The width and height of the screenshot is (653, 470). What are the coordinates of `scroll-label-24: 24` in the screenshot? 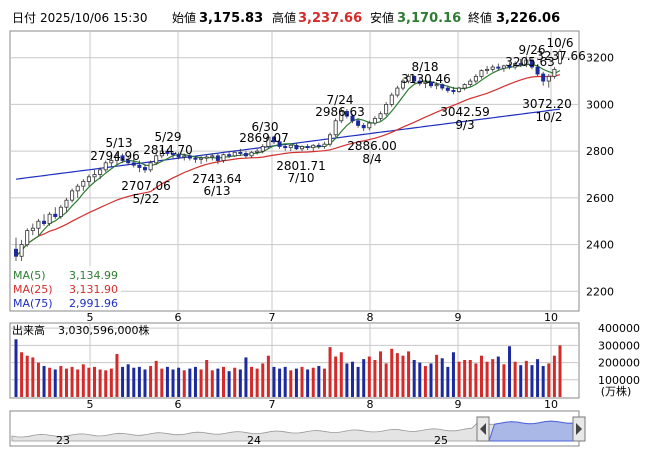 It's located at (254, 440).